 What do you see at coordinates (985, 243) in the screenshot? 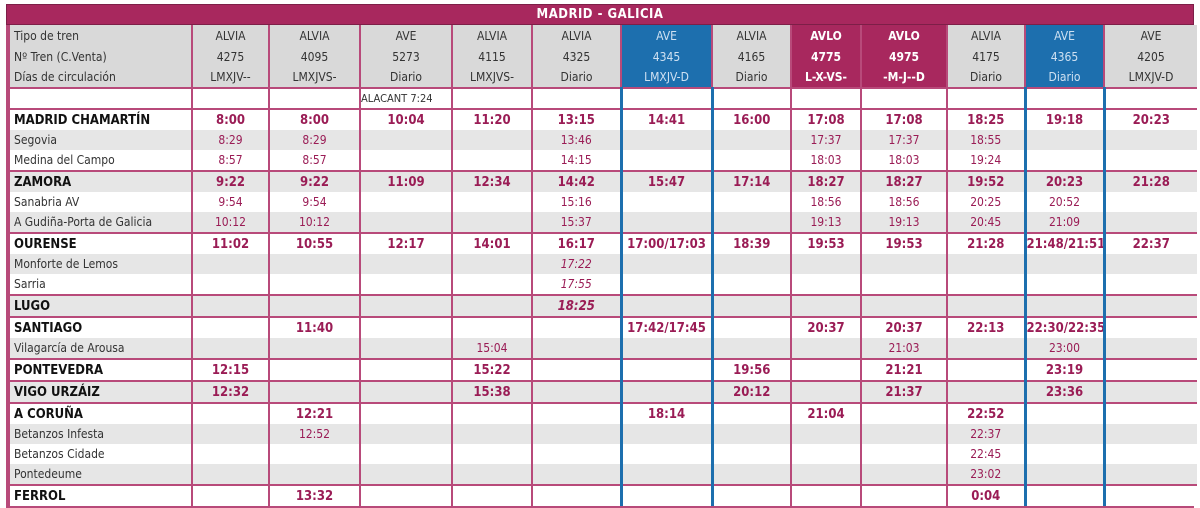
I see `time-cell: 21:28` at bounding box center [985, 243].